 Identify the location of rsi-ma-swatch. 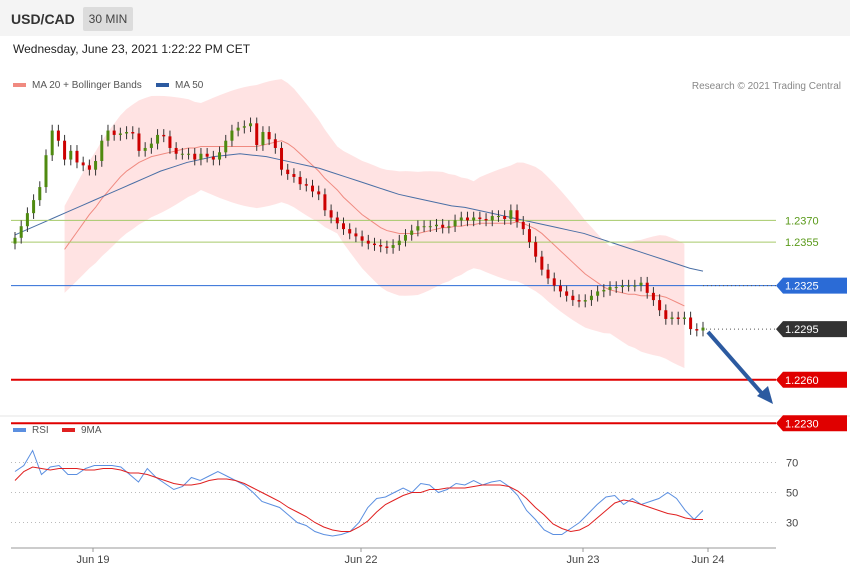
(68, 430).